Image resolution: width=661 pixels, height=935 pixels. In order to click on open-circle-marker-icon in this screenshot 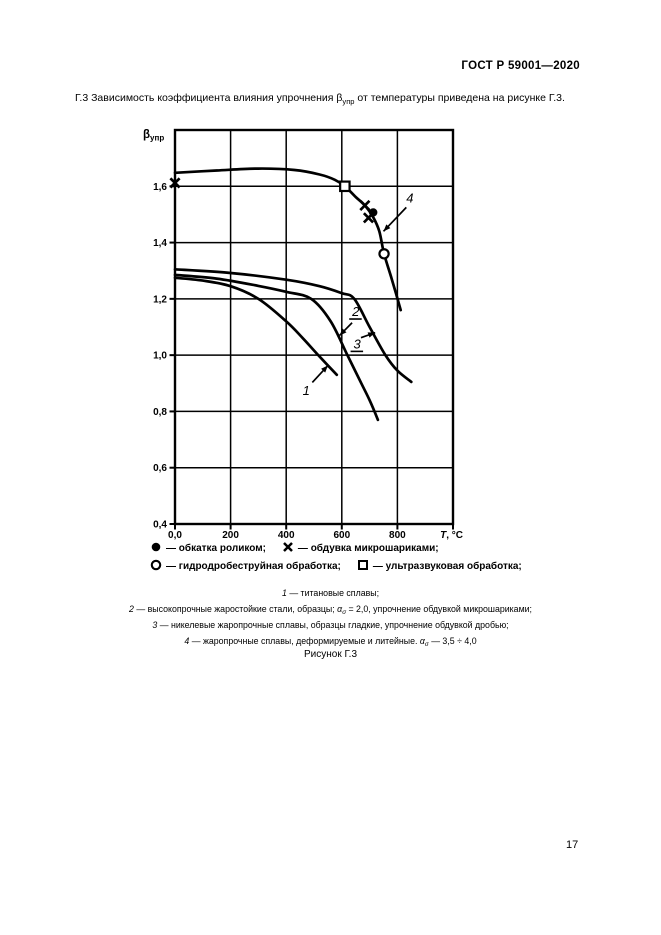, I will do `click(156, 564)`.